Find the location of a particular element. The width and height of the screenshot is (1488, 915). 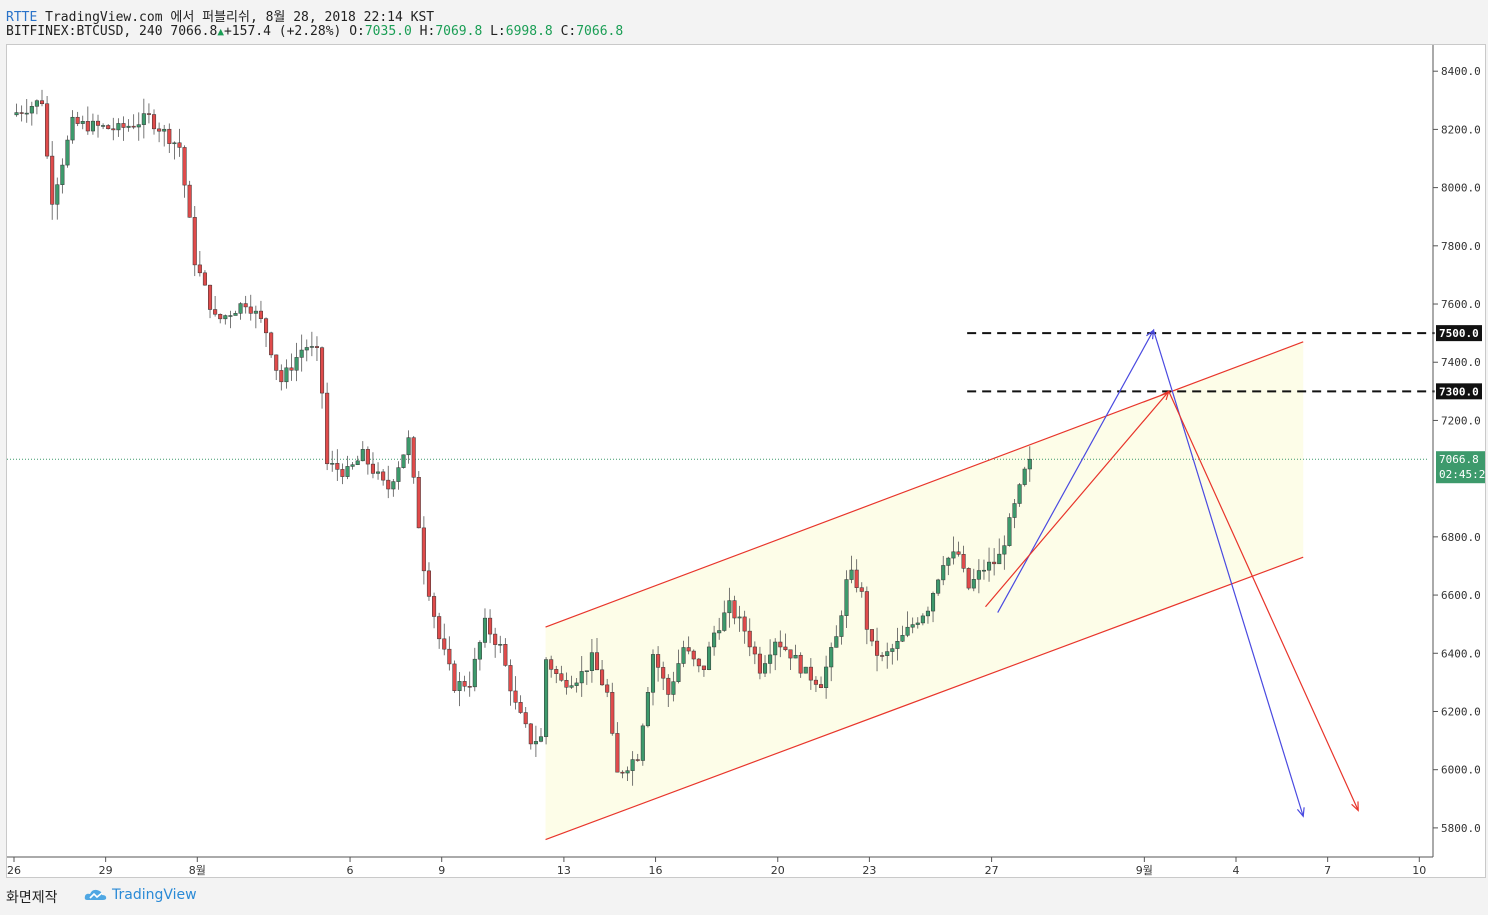

price-tick-label: 6600.0 is located at coordinates (1461, 595).